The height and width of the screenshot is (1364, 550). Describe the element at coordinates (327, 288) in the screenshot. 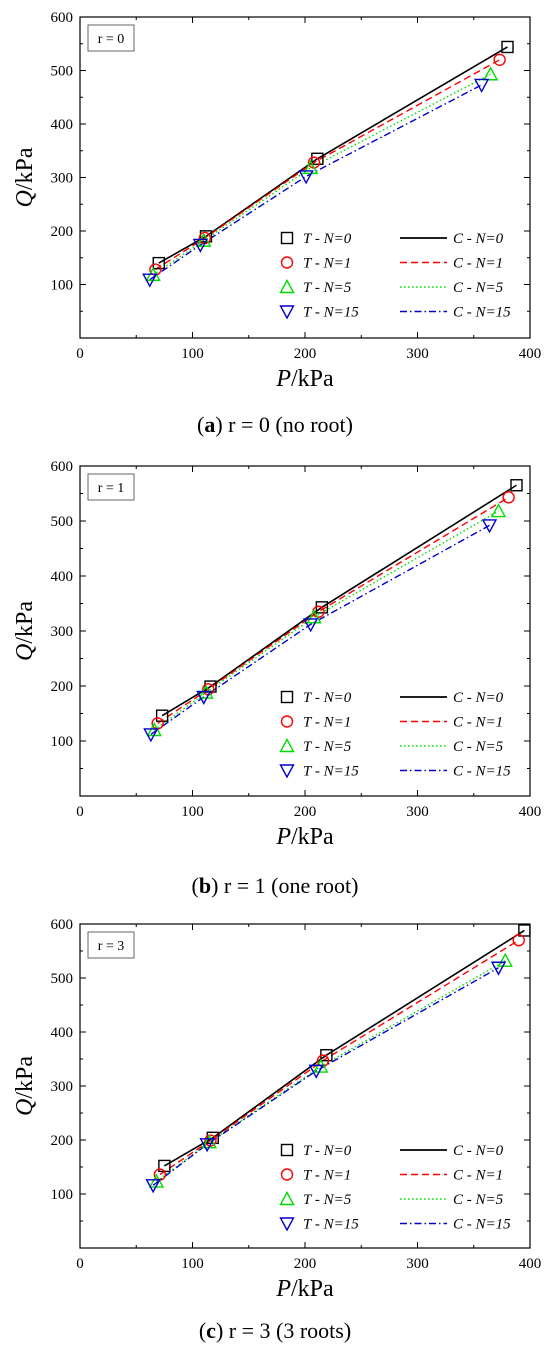

I see `legend-label: T - N=5` at that location.